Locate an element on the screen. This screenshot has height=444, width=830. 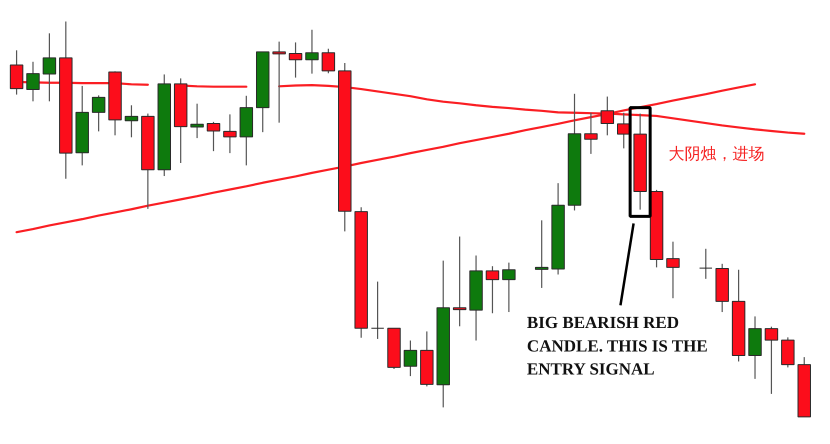
annotation: BIG BEARISH RED CANDLE. THIS IS THE ENTRY SIGNAL is located at coordinates (617, 346).